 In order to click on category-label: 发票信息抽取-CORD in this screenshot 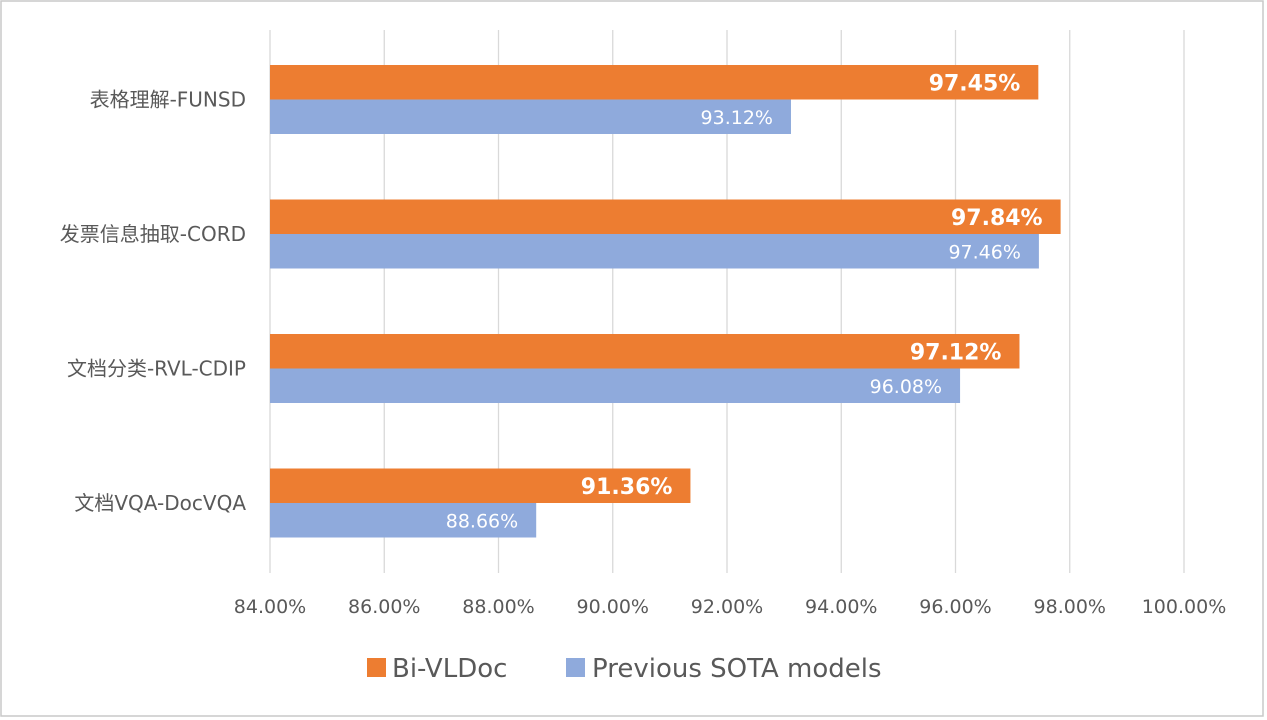, I will do `click(153, 234)`.